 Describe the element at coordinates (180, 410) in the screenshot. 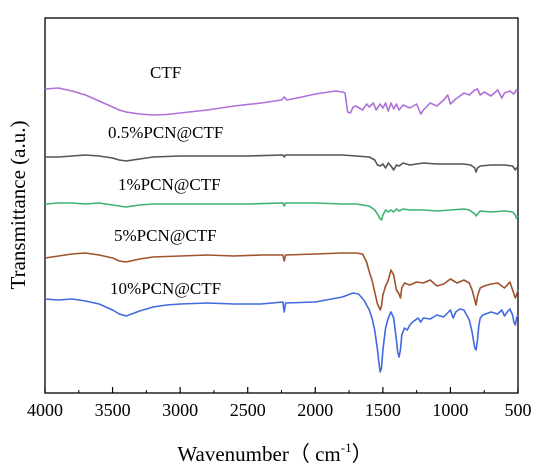

I see `x-tick-label-3000: 3000` at that location.